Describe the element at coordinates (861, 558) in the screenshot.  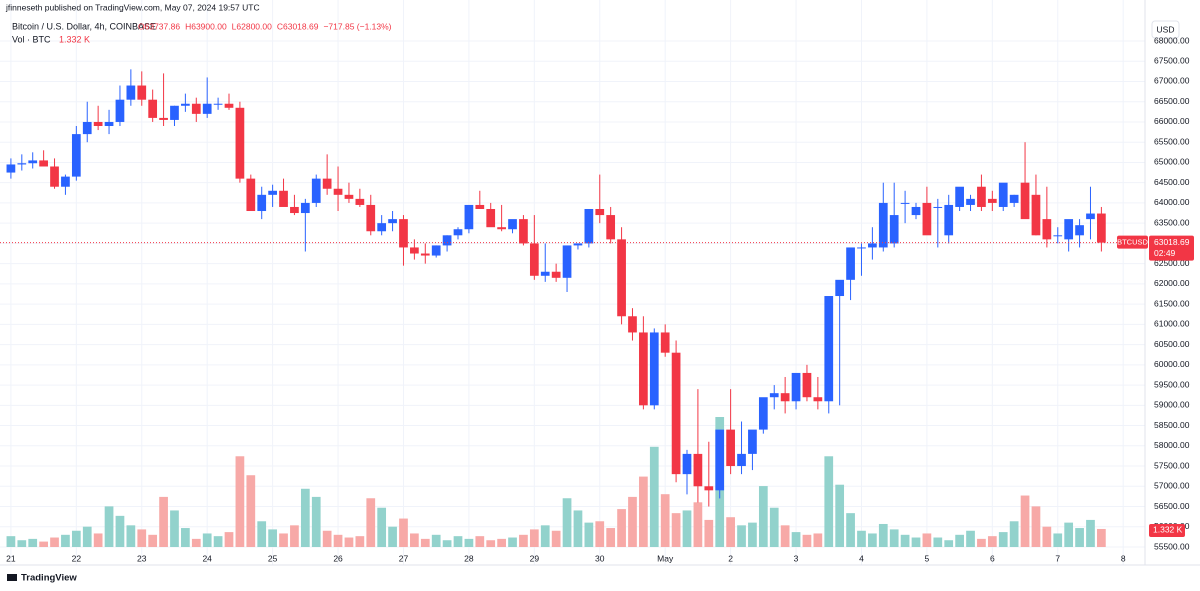
I see `x-tick-label: 4` at that location.